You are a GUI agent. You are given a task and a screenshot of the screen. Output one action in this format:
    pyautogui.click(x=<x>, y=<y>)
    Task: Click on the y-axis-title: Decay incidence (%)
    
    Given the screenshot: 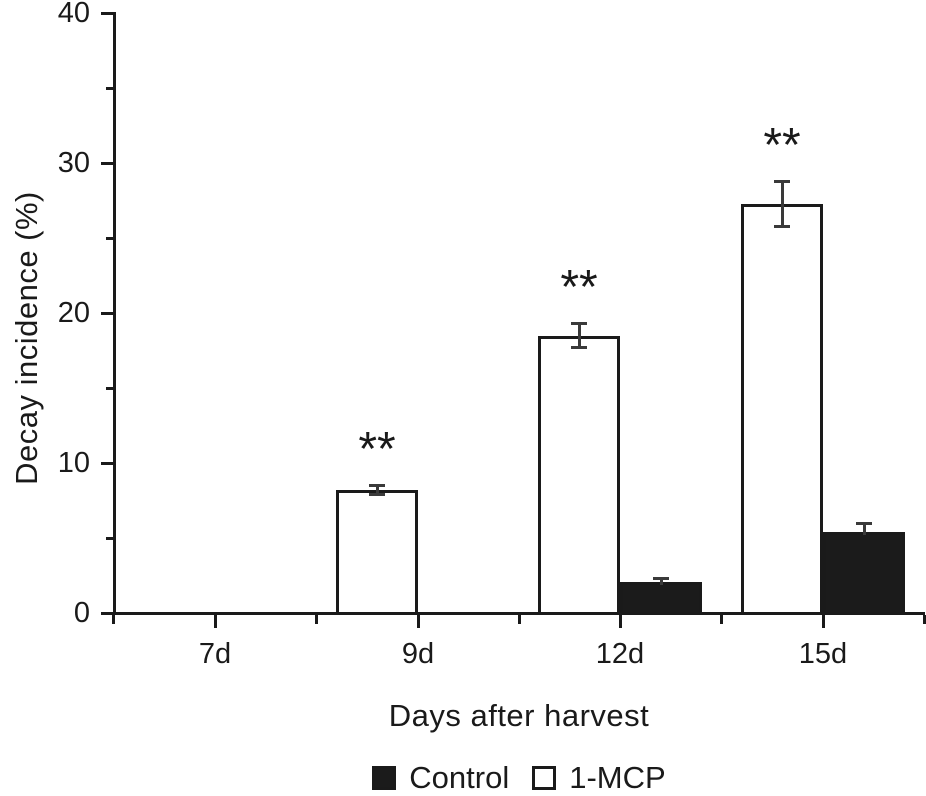 What is the action you would take?
    pyautogui.click(x=26, y=338)
    